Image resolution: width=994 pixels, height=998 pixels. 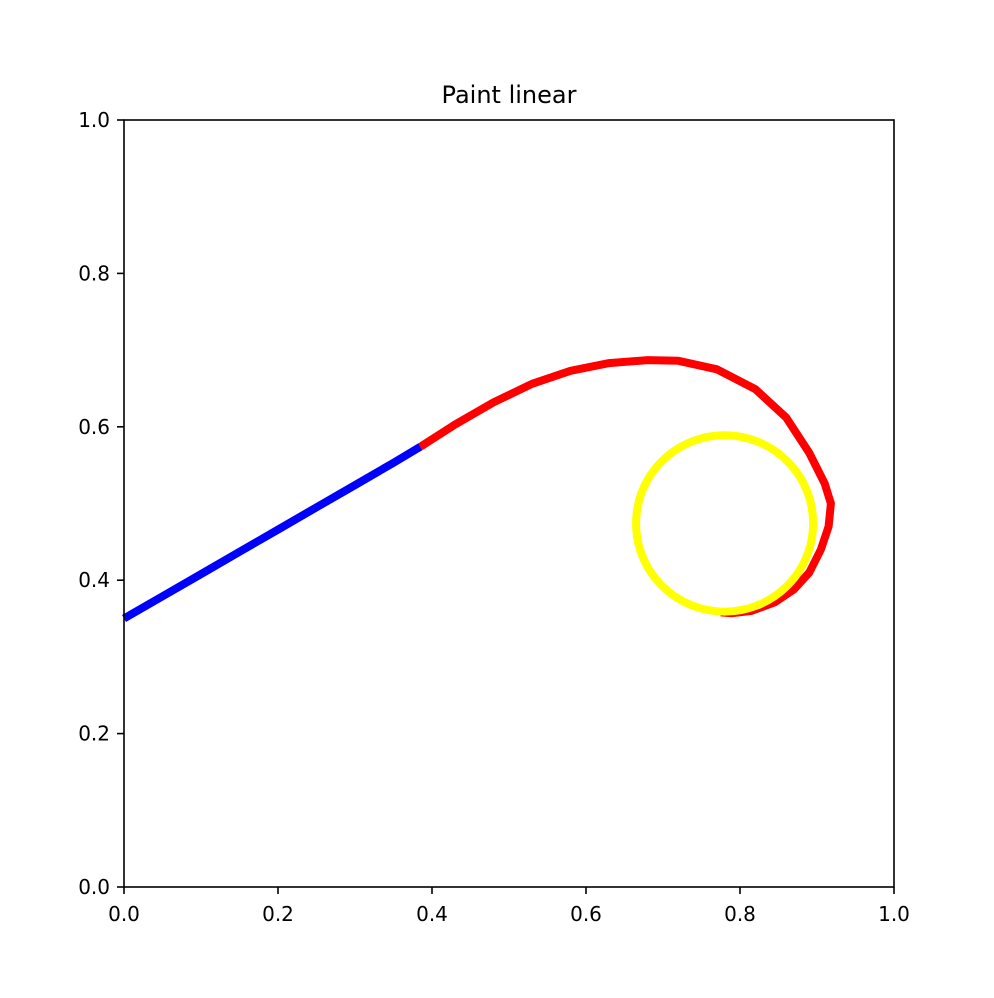 What do you see at coordinates (586, 914) in the screenshot?
I see `x-tick-label: 0.6` at bounding box center [586, 914].